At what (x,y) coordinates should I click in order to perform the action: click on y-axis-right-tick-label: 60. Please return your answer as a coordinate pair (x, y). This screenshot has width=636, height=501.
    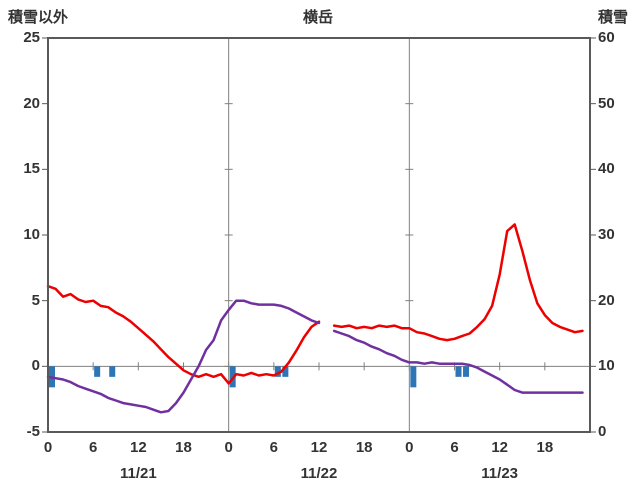
    Looking at the image, I should click on (606, 37).